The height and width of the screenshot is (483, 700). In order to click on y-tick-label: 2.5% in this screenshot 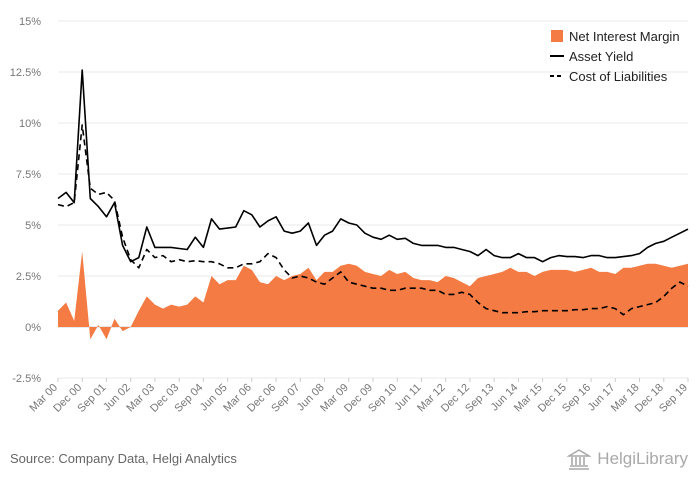, I will do `click(28, 277)`.